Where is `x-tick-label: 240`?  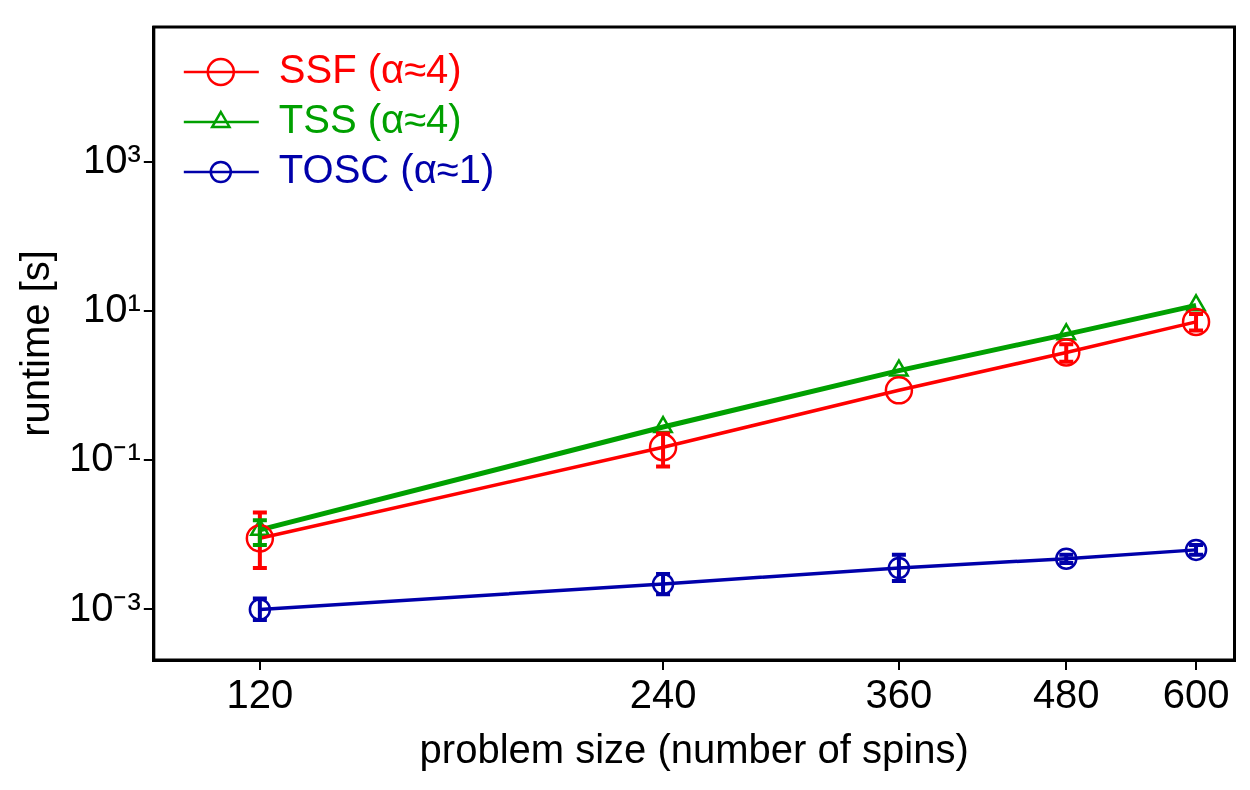
x-tick-label: 240 is located at coordinates (663, 694).